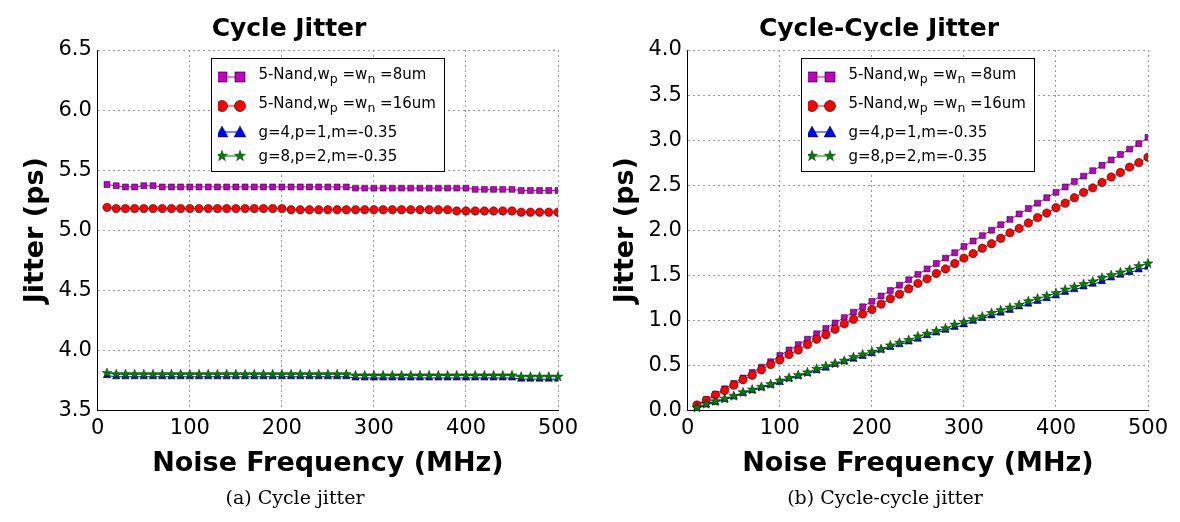 The height and width of the screenshot is (522, 1180). What do you see at coordinates (75, 108) in the screenshot?
I see `y-tick-label: 6.0` at bounding box center [75, 108].